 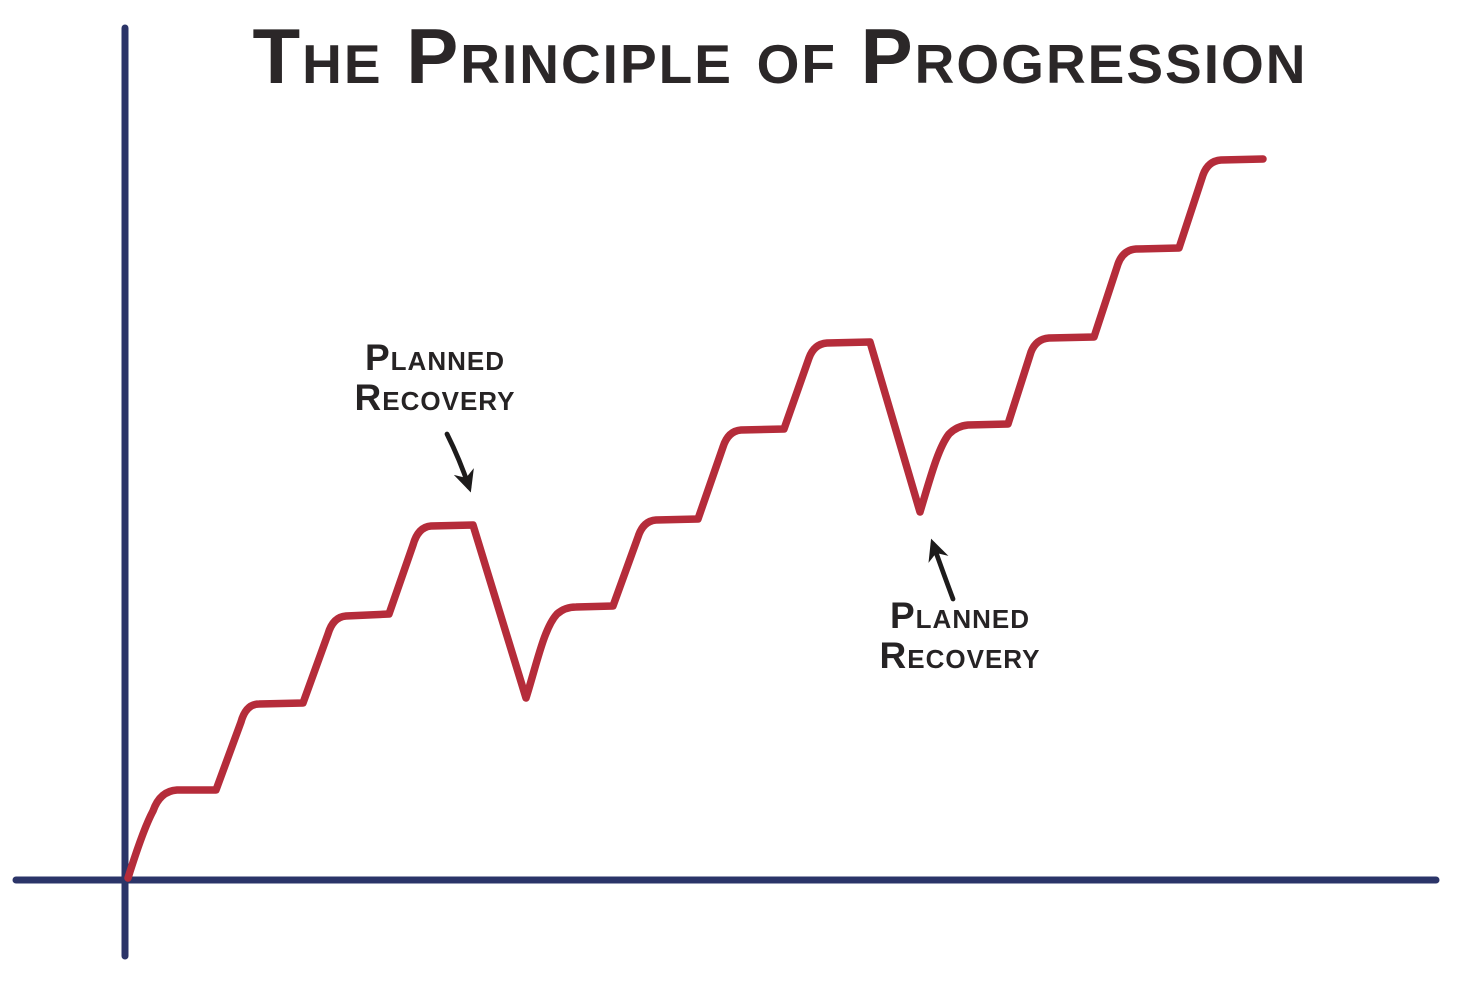 I want to click on chart-title: The Principle of Progression, so click(x=780, y=56).